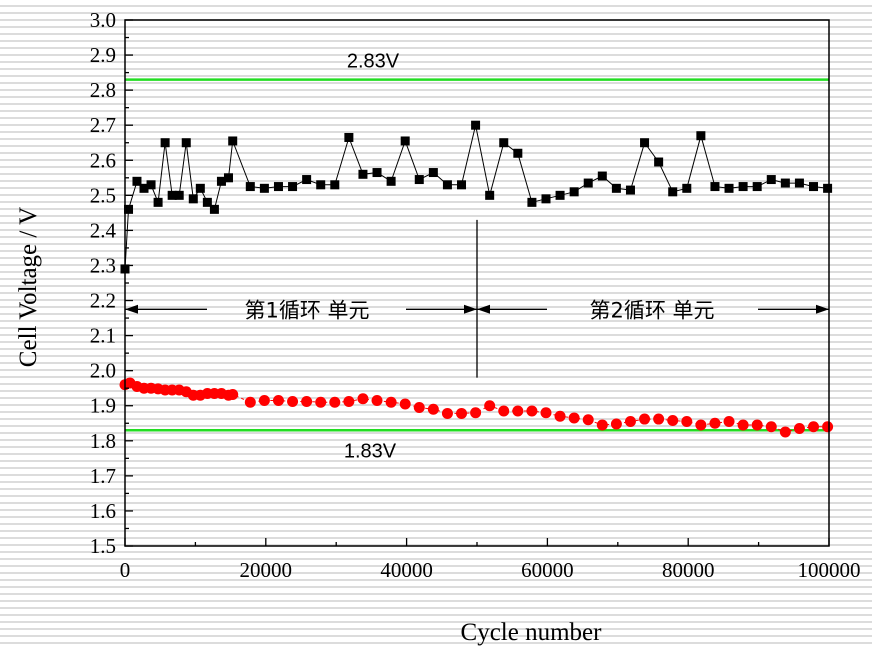  I want to click on y-tick-label: 2.1, so click(103, 336).